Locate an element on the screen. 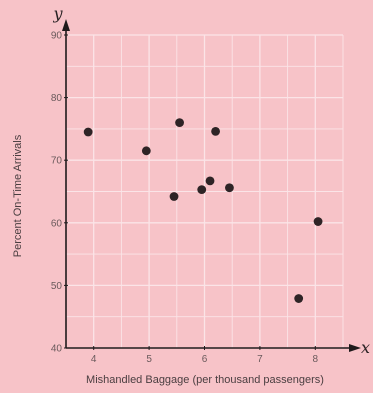 This screenshot has width=373, height=393. y-tick-label: 40 is located at coordinates (57, 349).